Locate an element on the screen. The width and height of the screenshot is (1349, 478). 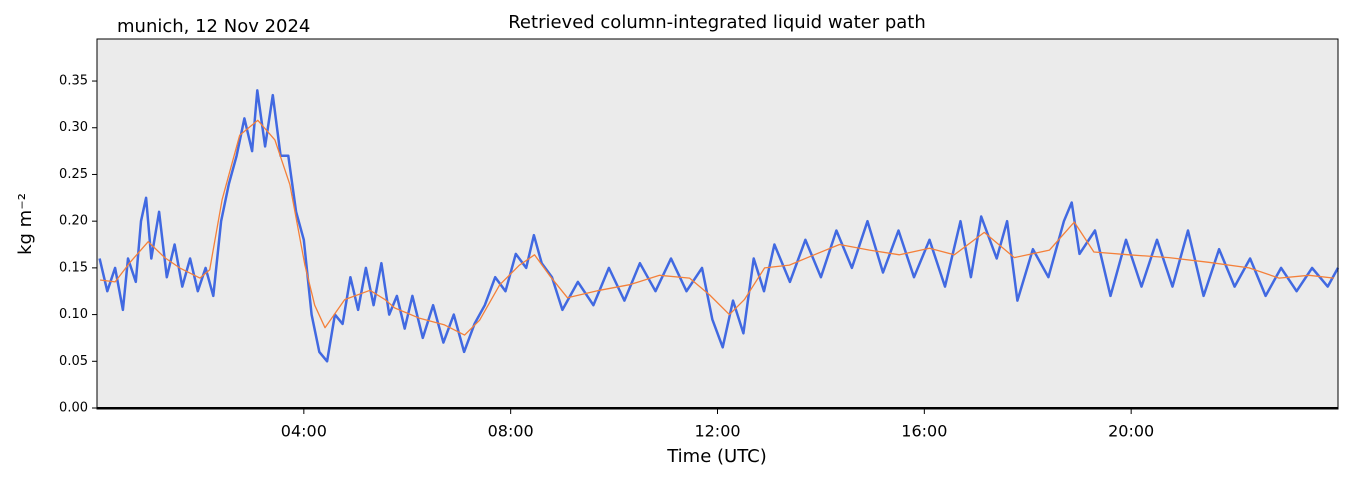
y-tick-label: 0.10 is located at coordinates (73, 314).